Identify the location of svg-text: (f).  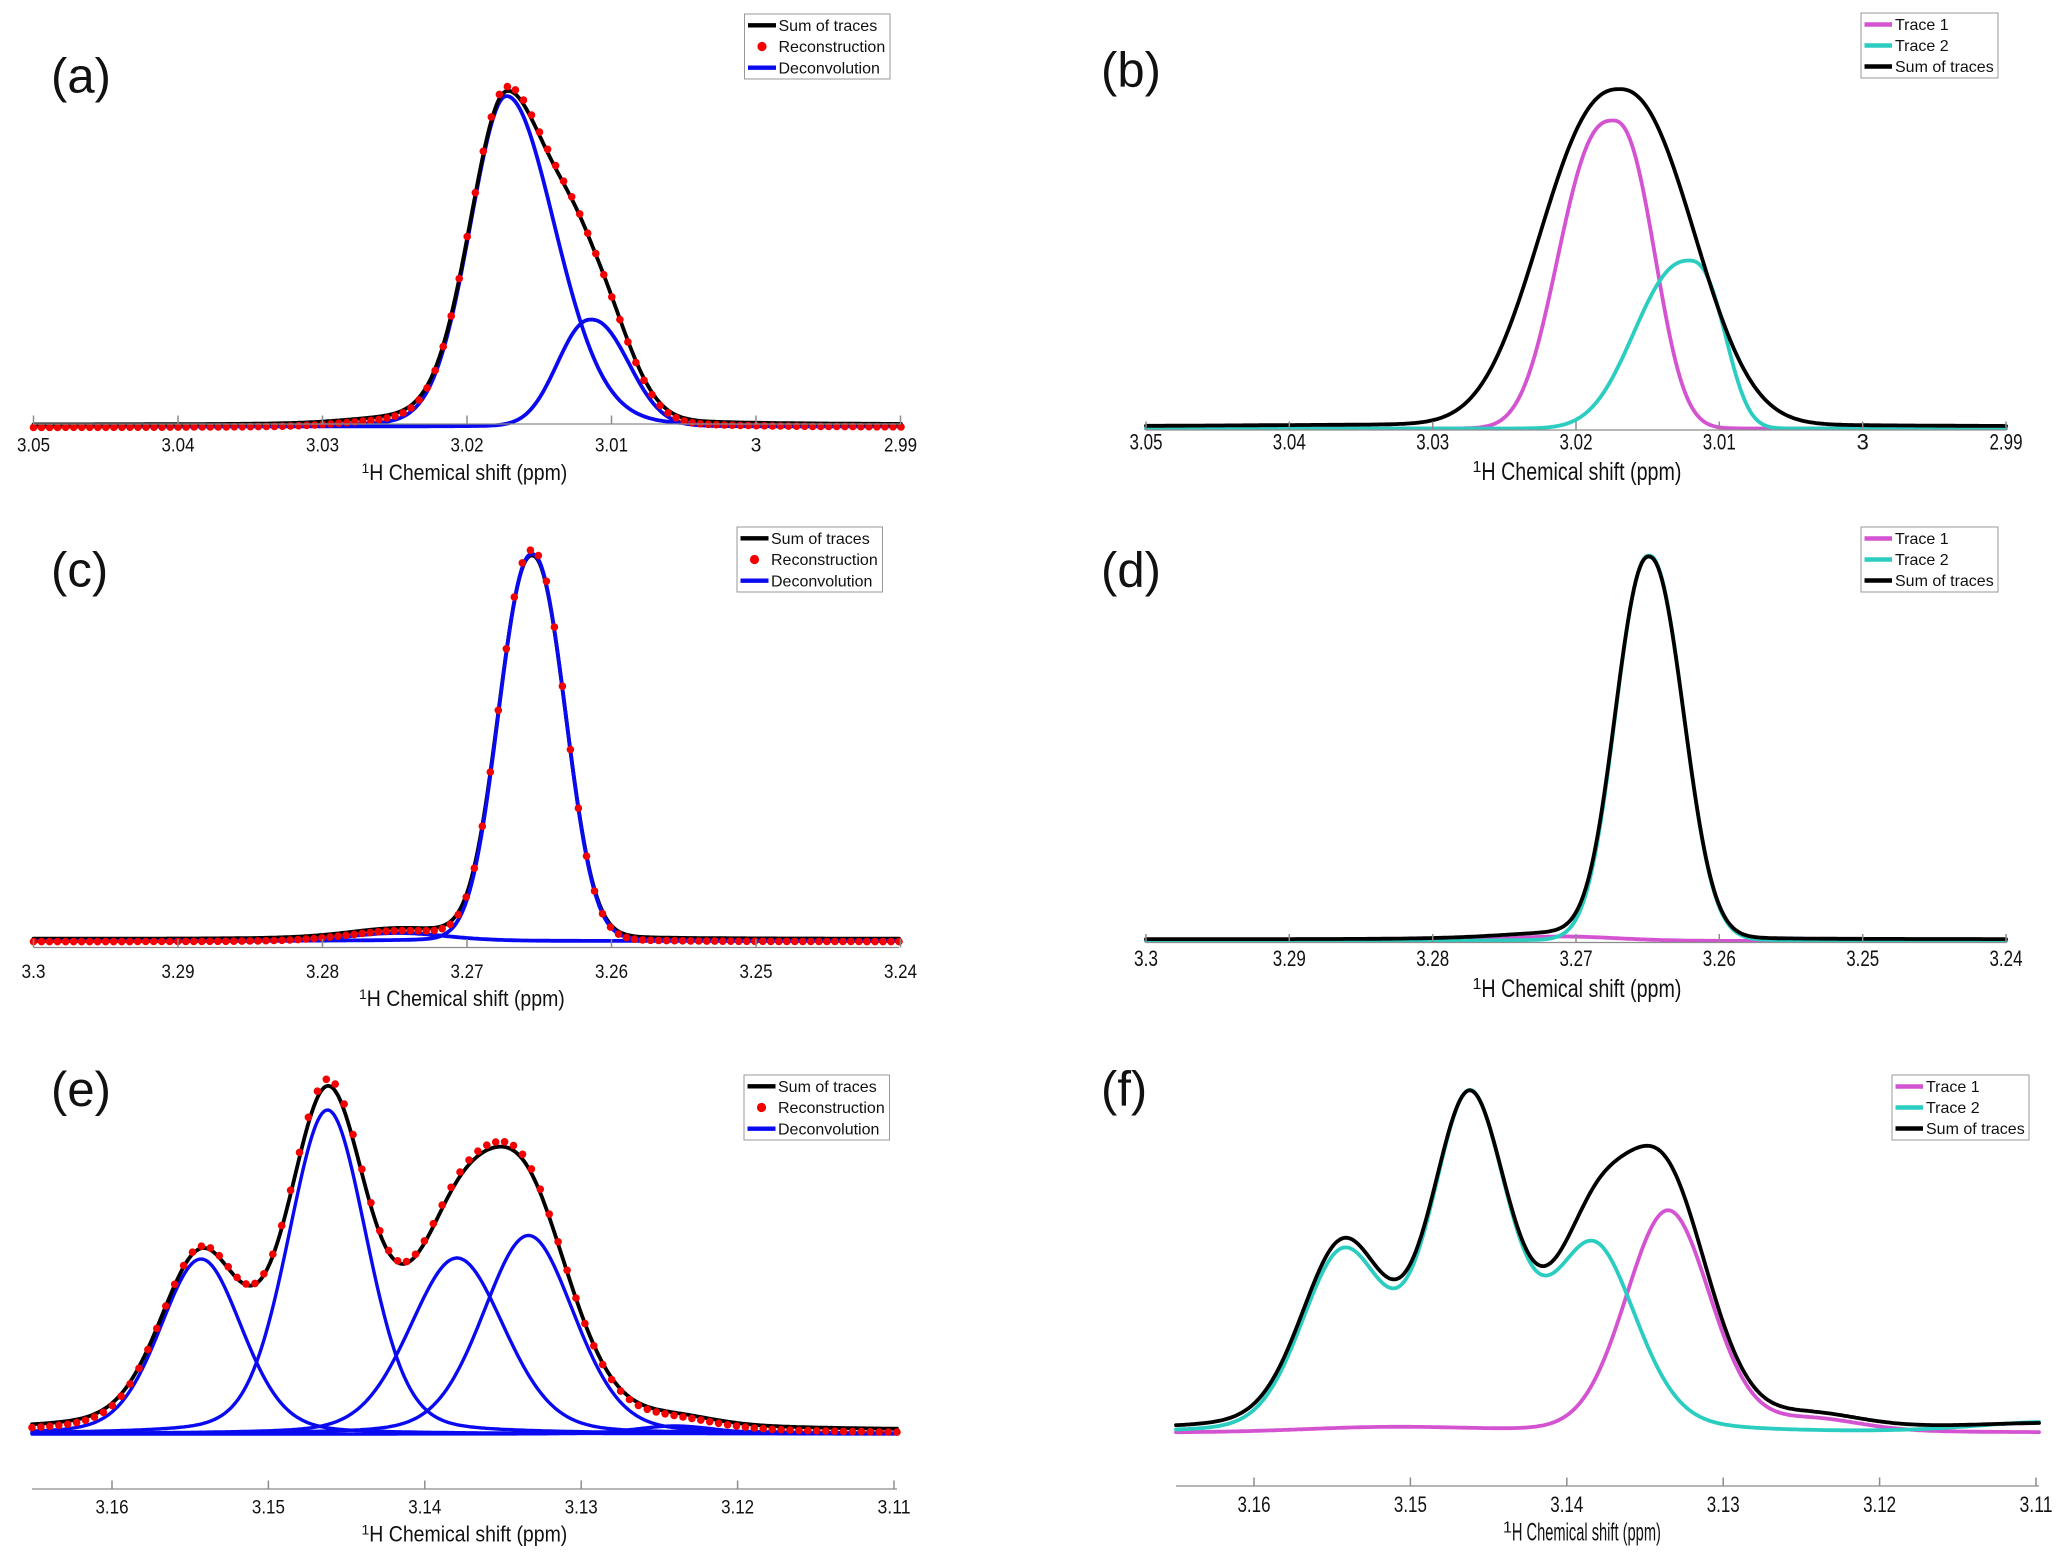
(1124, 1090).